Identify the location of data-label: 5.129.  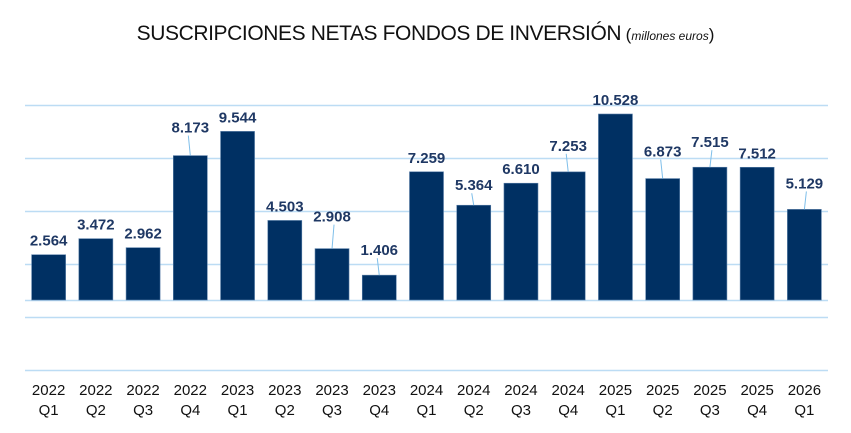
(805, 183).